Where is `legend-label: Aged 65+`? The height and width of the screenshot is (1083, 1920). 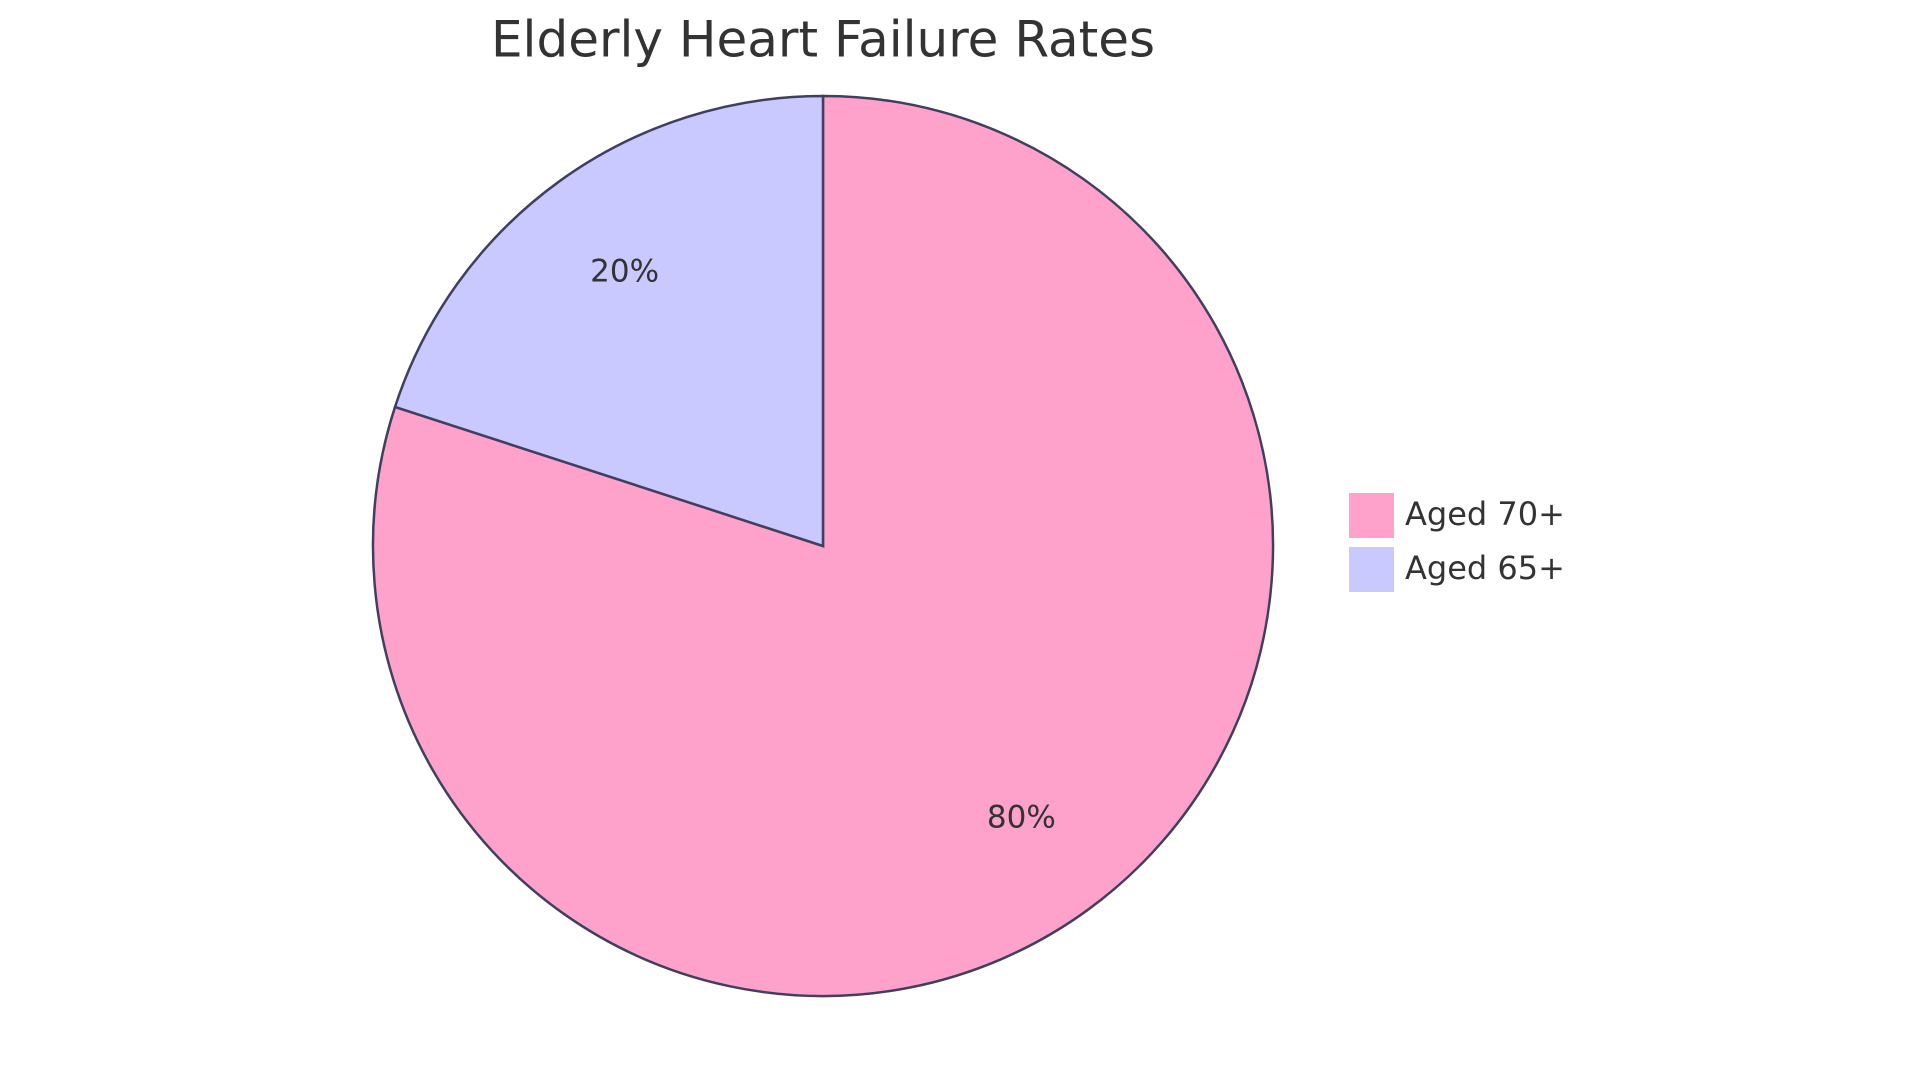
legend-label: Aged 65+ is located at coordinates (1485, 568).